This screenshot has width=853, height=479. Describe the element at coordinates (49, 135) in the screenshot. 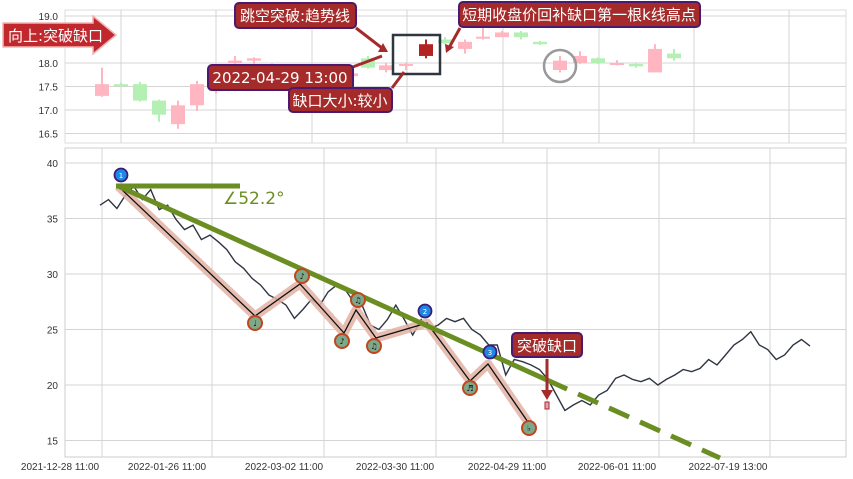

I see `top-y-tick: 16.5` at that location.